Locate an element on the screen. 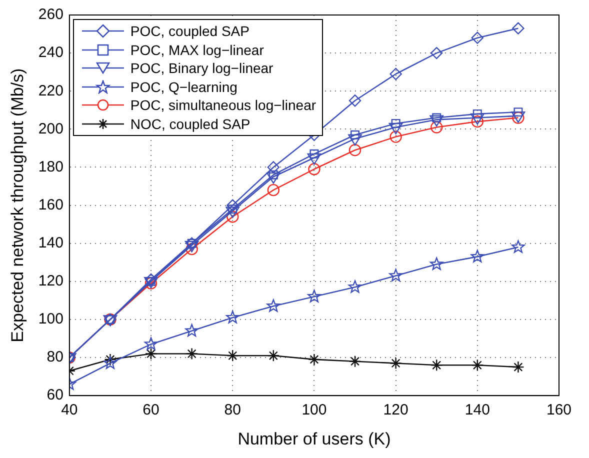 The image size is (589, 458). x-tick-label: 60 is located at coordinates (151, 410).